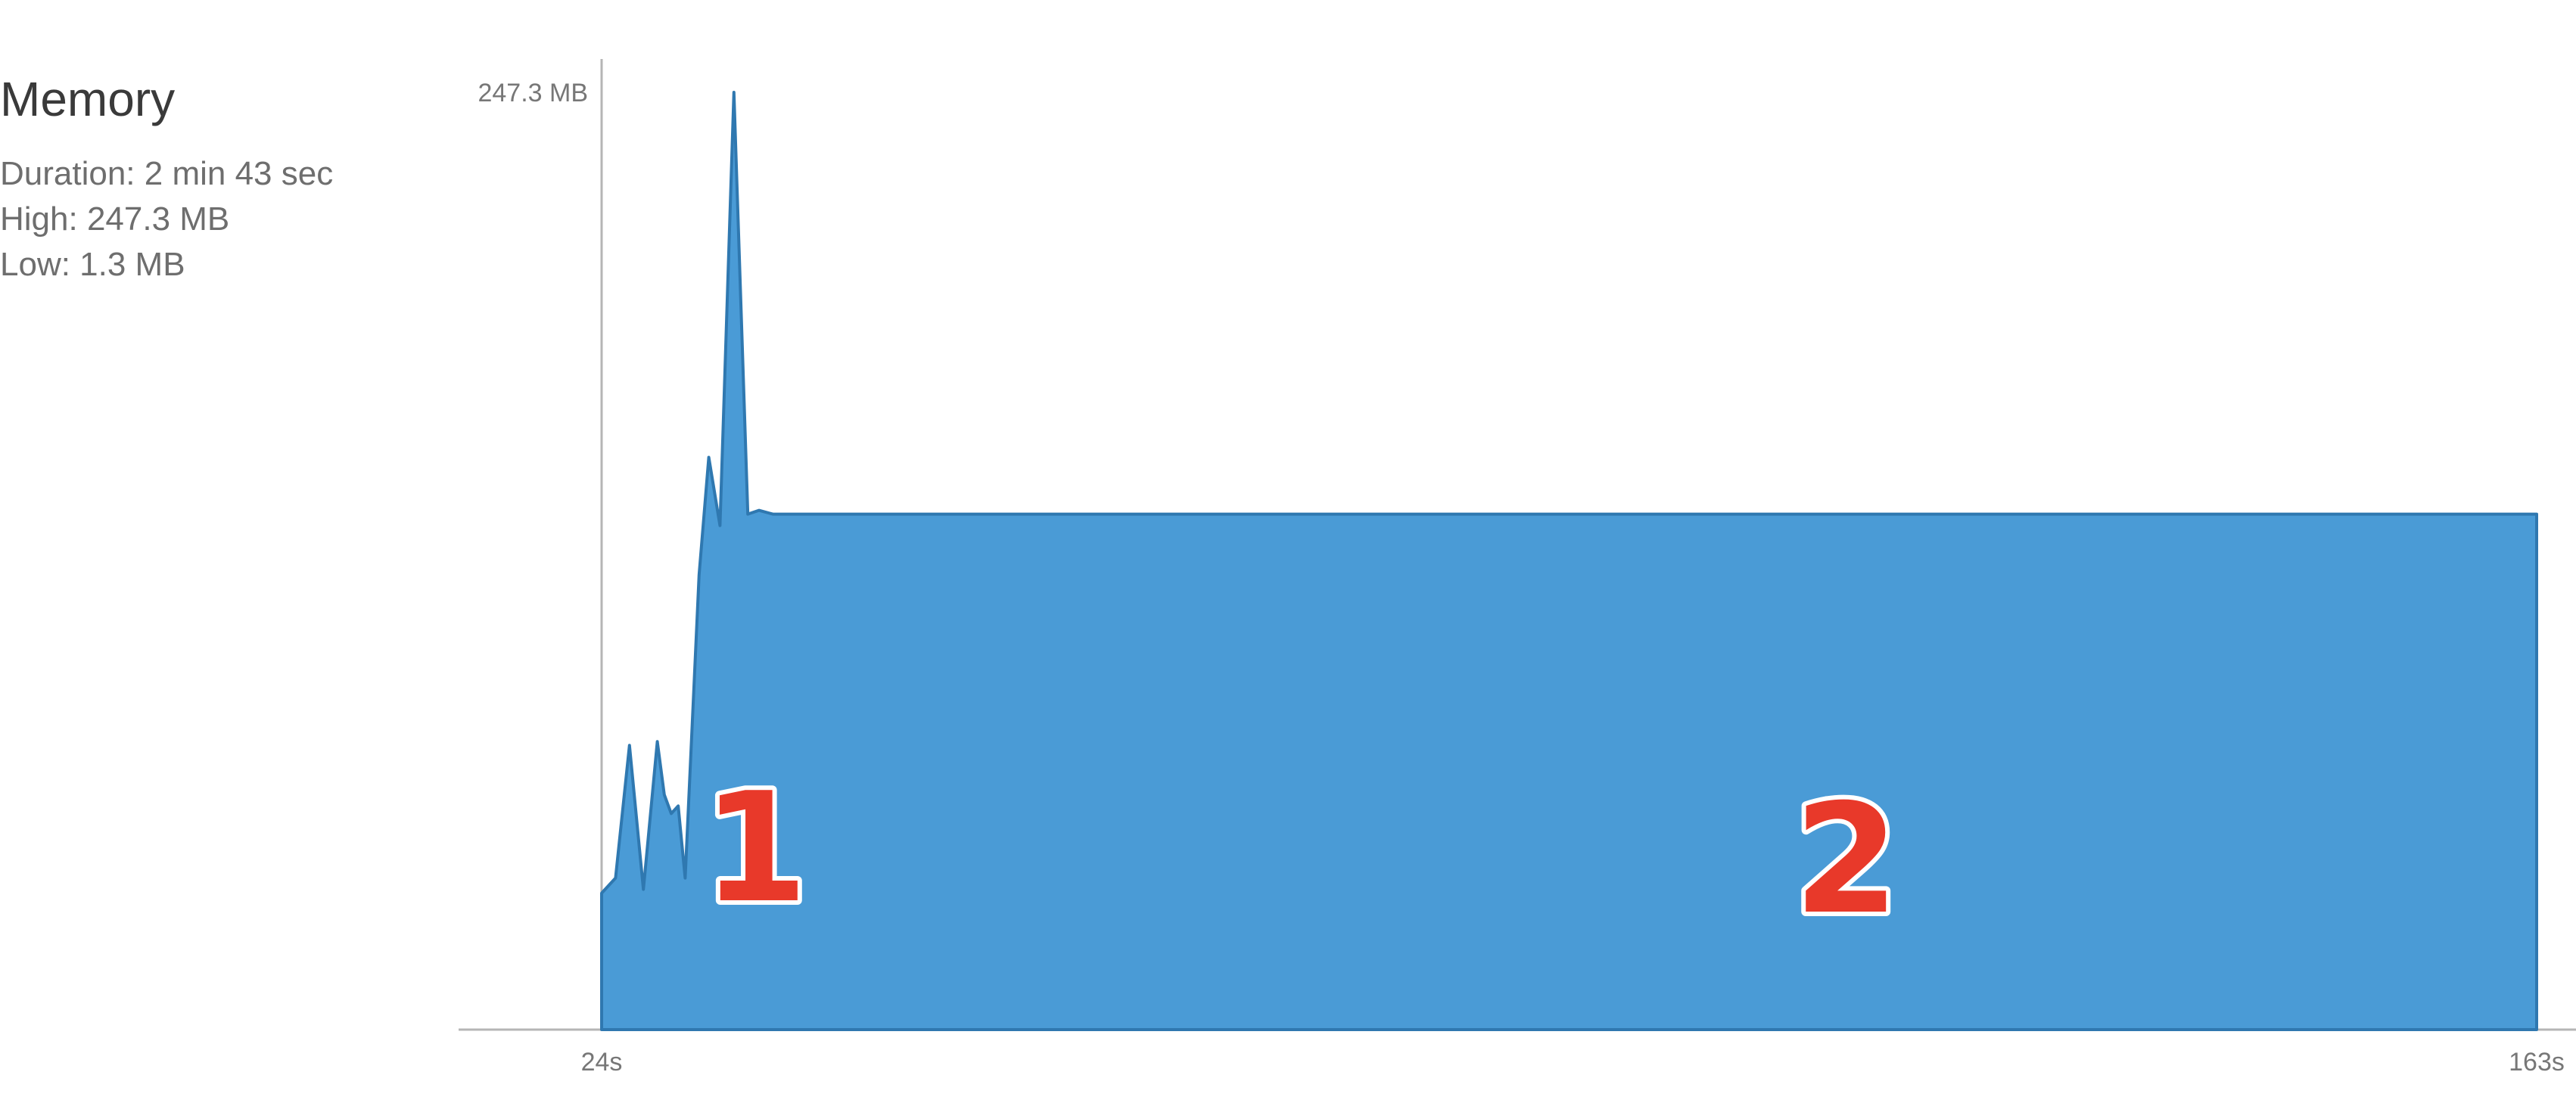 This screenshot has width=2576, height=1103. I want to click on duration-stat: Duration: 2 min 43 sec, so click(167, 174).